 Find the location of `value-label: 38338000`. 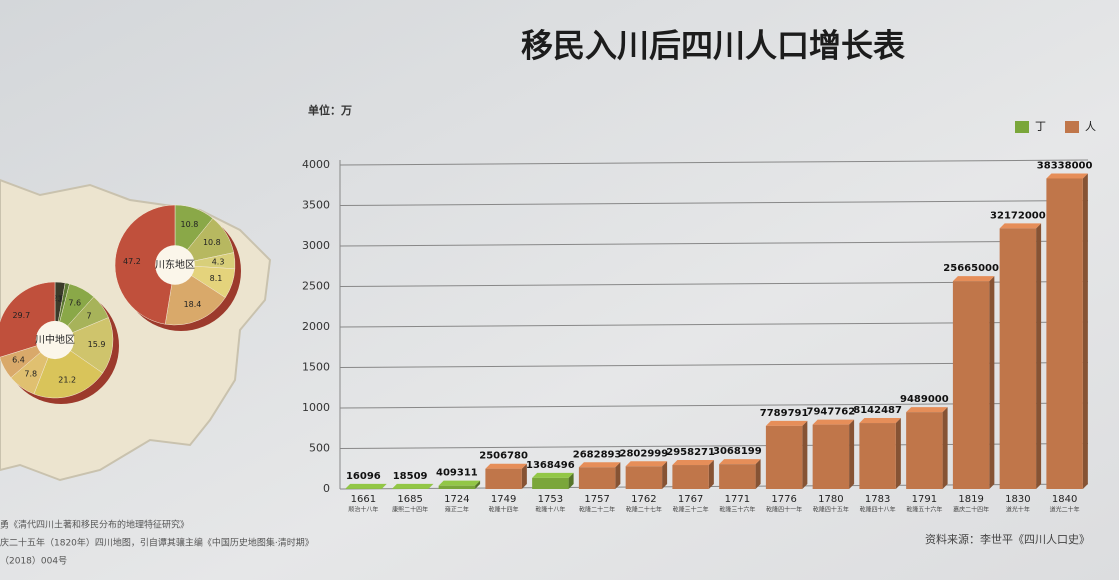

value-label: 38338000 is located at coordinates (1065, 165).